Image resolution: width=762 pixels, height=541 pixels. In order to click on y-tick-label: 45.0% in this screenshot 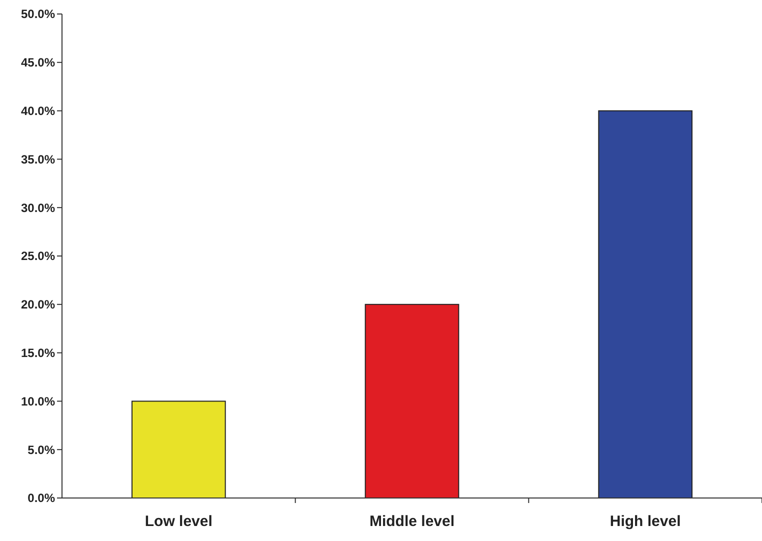, I will do `click(38, 63)`.